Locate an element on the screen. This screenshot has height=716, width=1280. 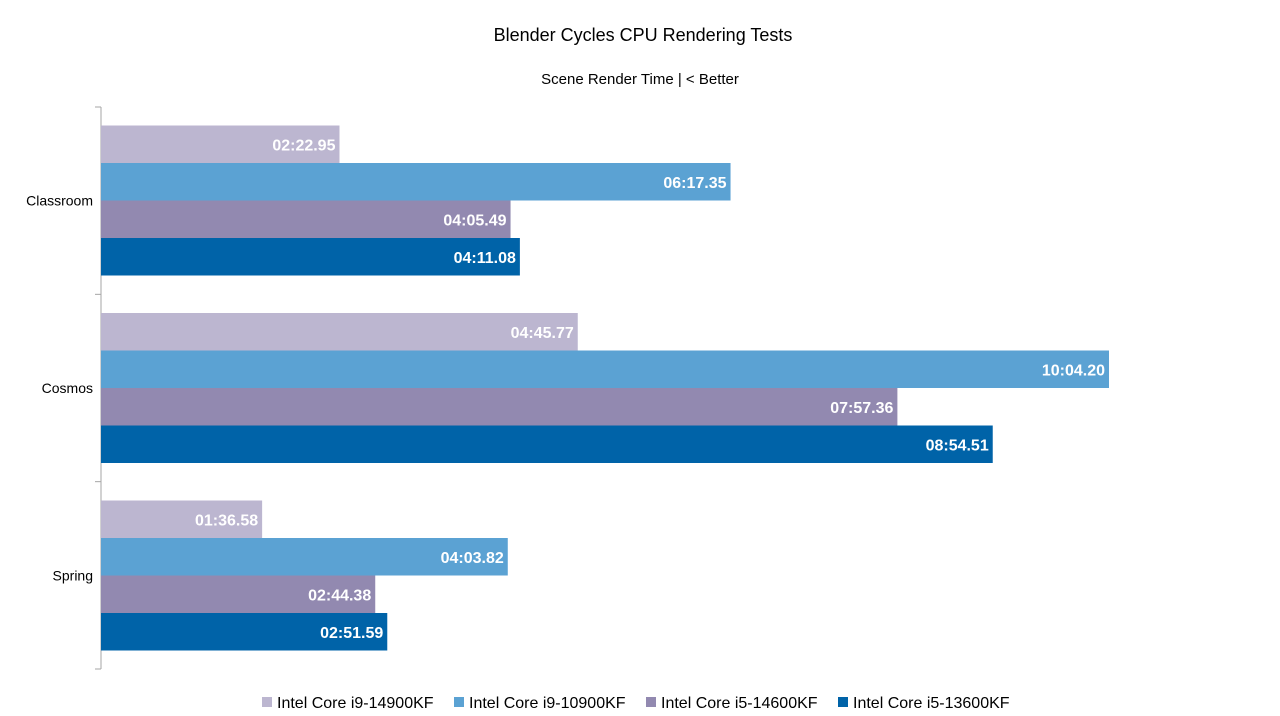
bar-value-label: 10:04.20 is located at coordinates (1073, 370).